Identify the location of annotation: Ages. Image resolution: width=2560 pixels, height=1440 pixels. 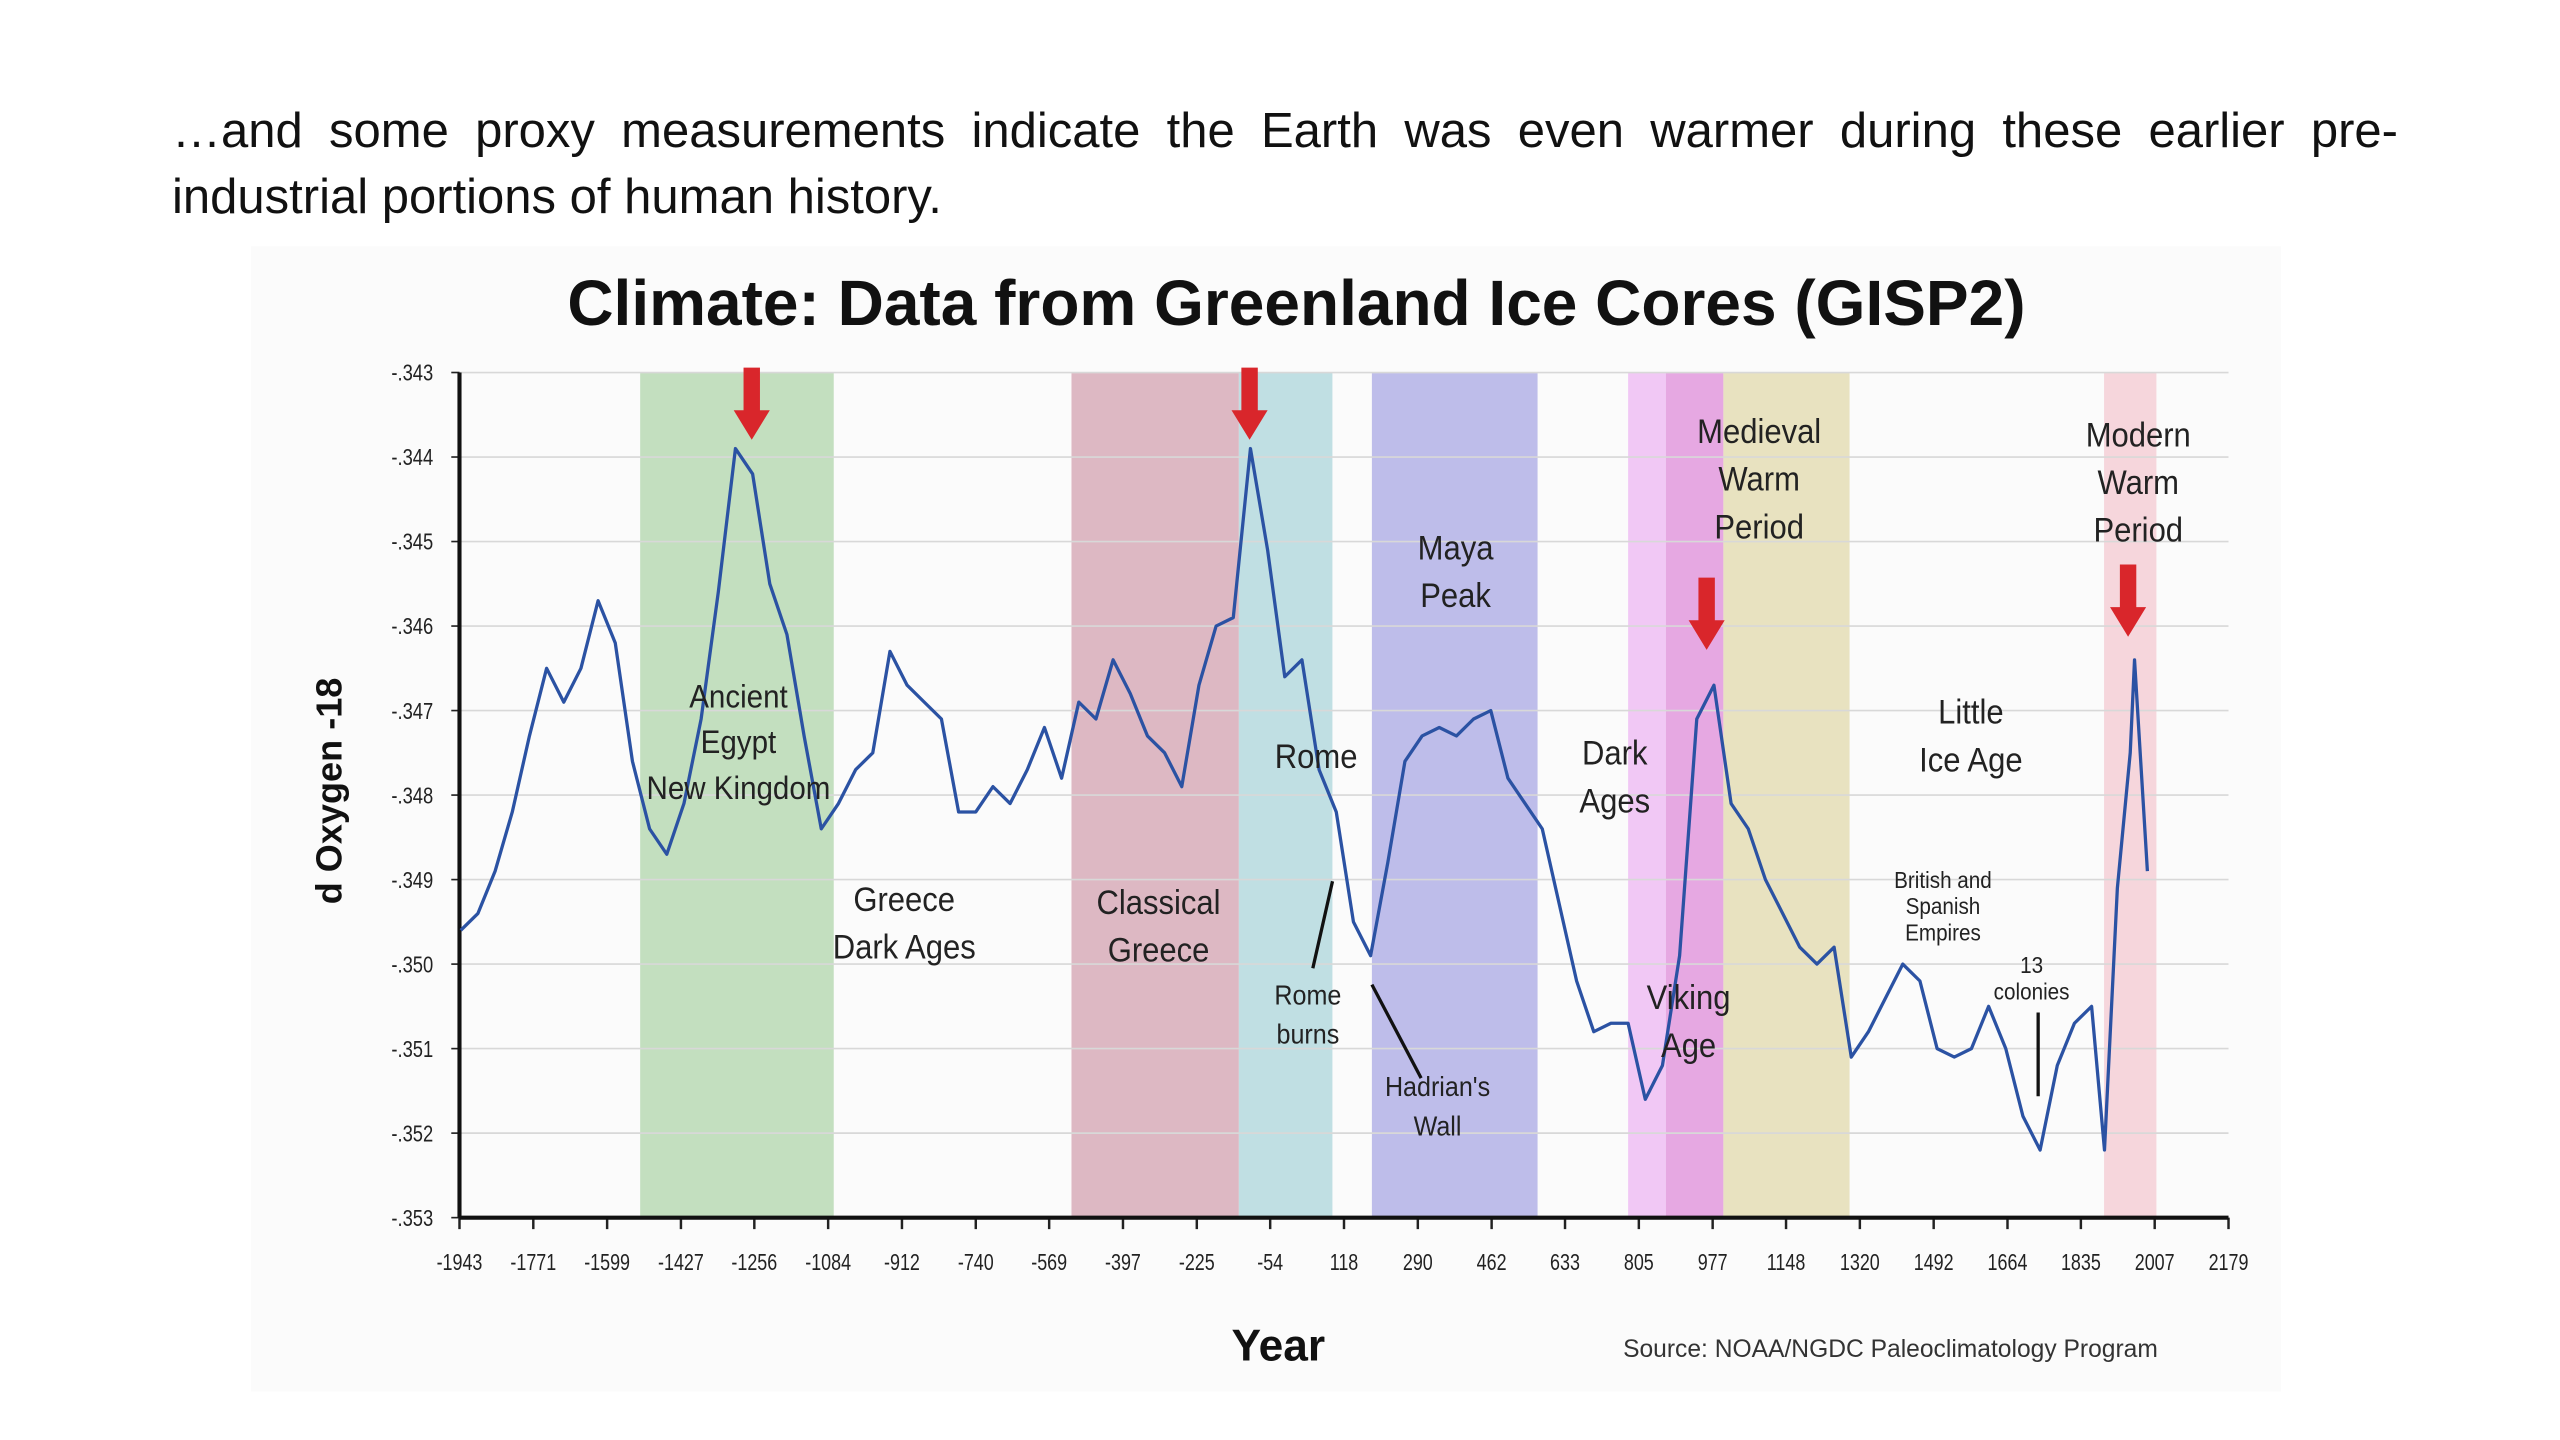
(1614, 800).